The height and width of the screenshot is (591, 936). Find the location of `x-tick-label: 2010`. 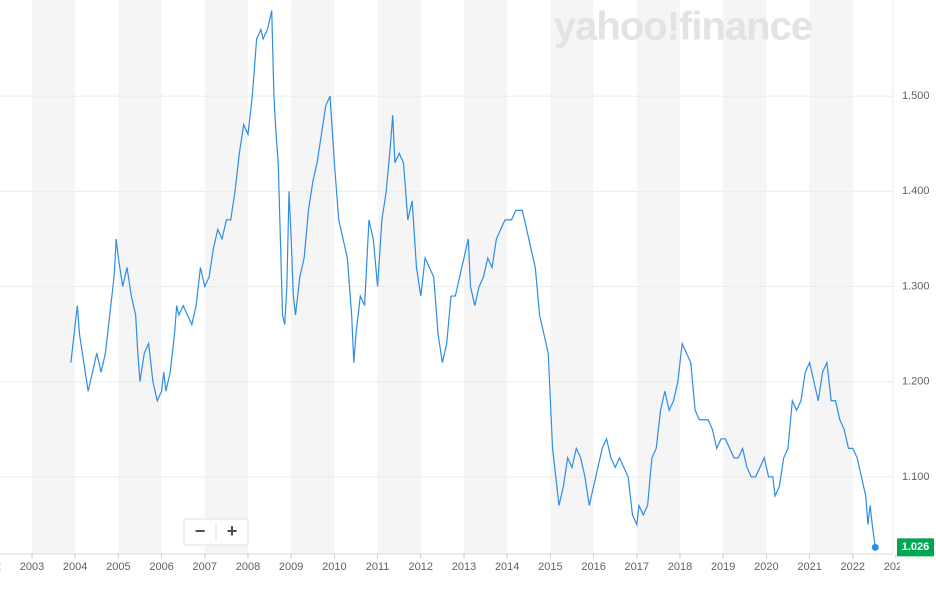

x-tick-label: 2010 is located at coordinates (334, 567).